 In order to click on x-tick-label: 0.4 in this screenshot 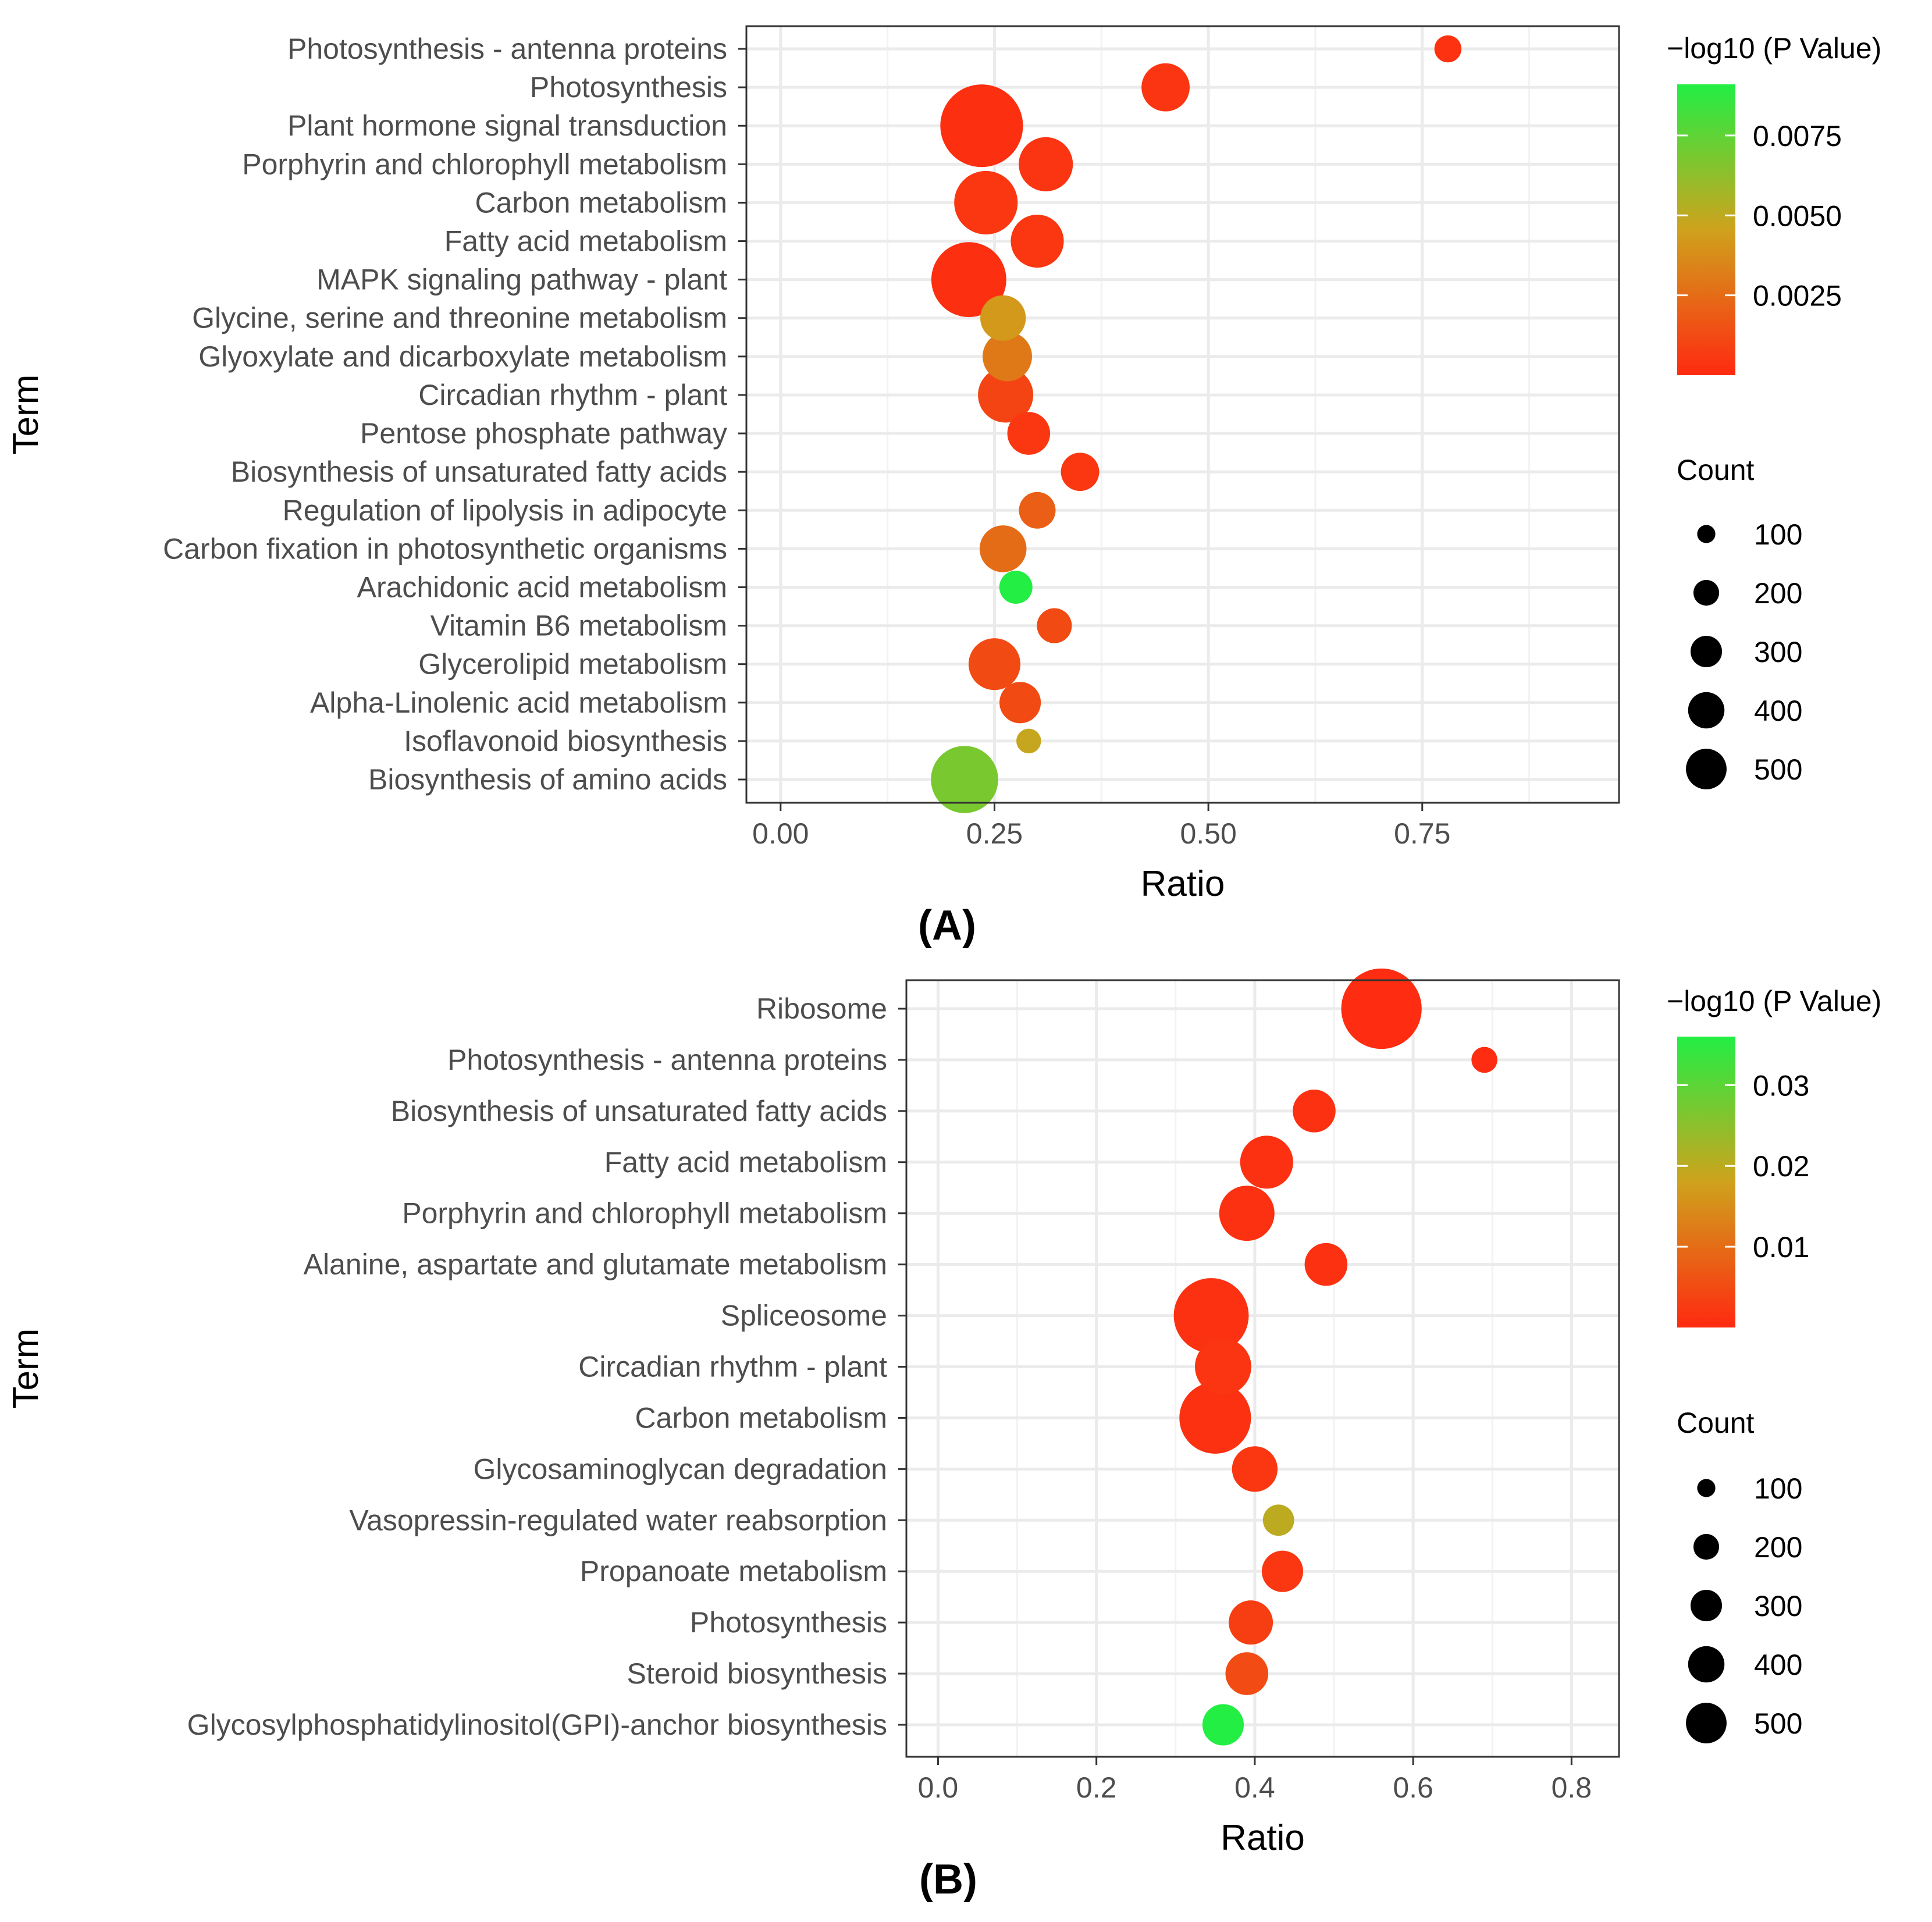, I will do `click(1254, 1787)`.